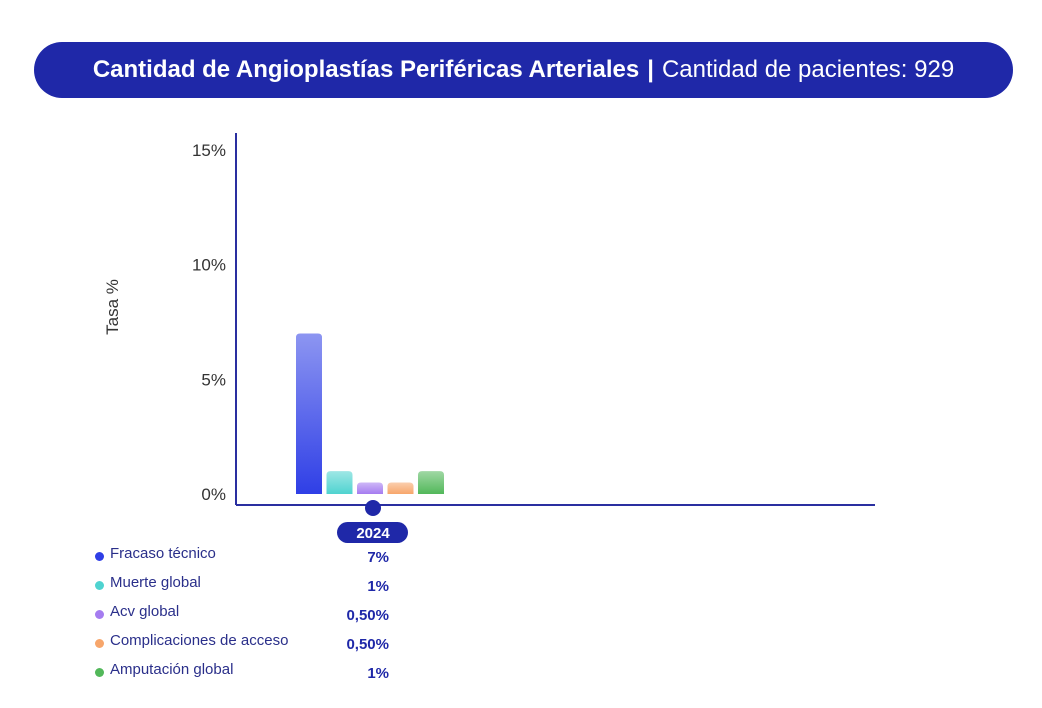 Image resolution: width=1042 pixels, height=708 pixels. What do you see at coordinates (400, 488) in the screenshot?
I see `bar-complicaciones-de-acceso` at bounding box center [400, 488].